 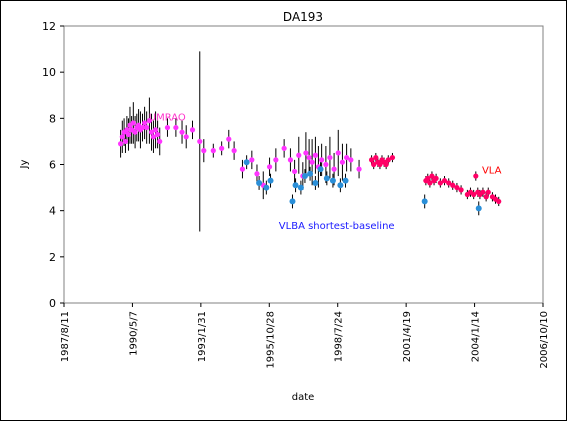 I want to click on annotation-label: VLA, so click(x=492, y=171).